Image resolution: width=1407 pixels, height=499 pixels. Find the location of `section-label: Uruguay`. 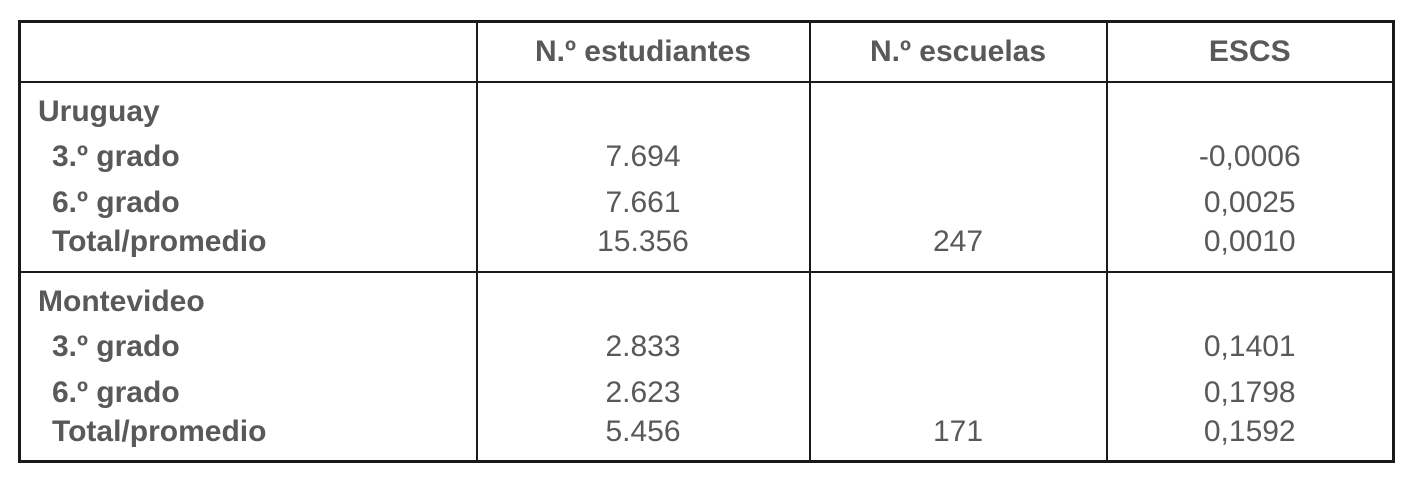

section-label: Uruguay is located at coordinates (248, 107).